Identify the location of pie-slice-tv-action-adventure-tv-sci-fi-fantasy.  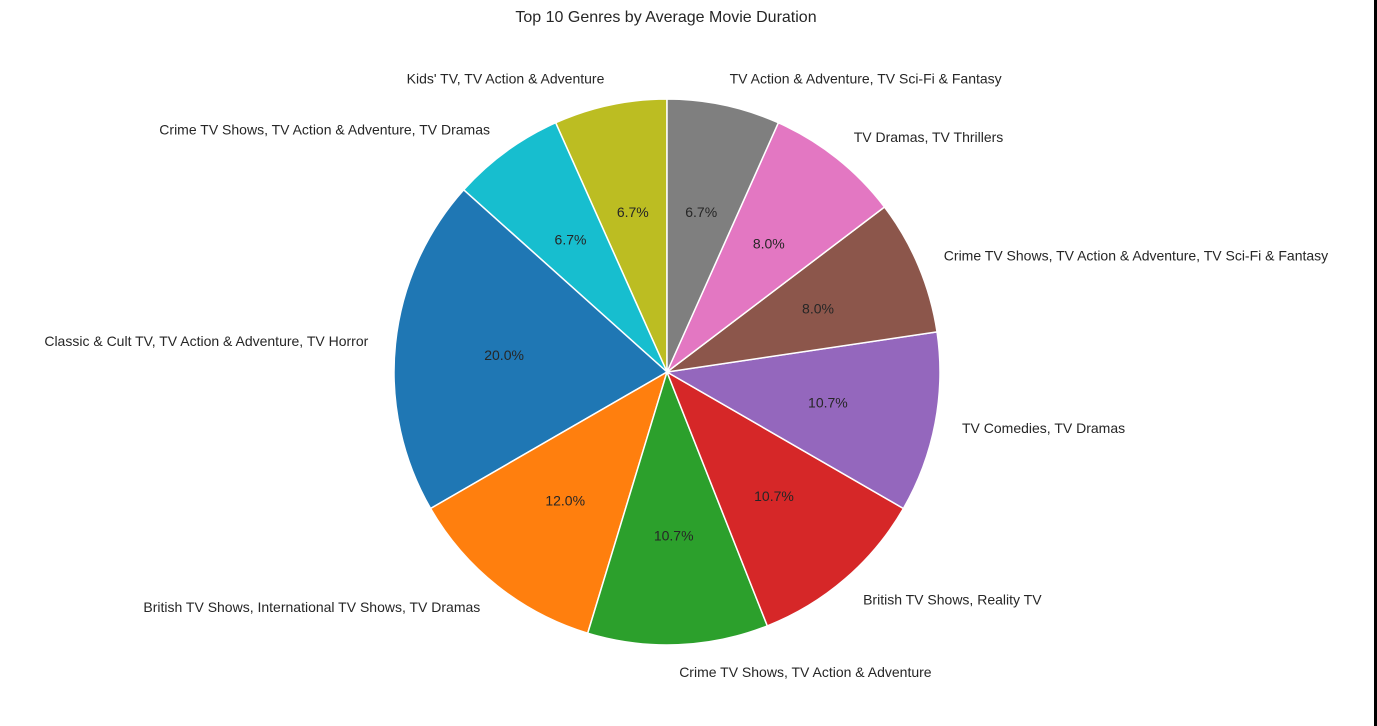
(723, 235).